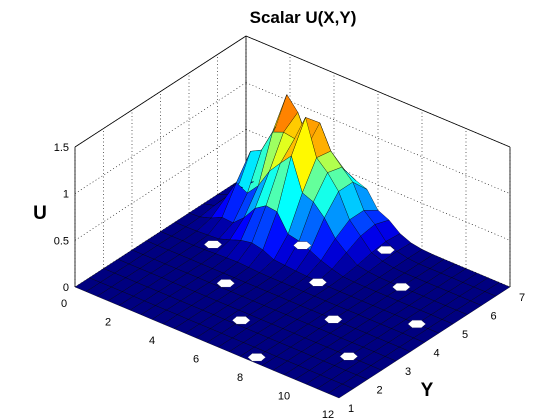 This screenshot has height=420, width=560. What do you see at coordinates (427, 390) in the screenshot?
I see `y-axis-label: Y` at bounding box center [427, 390].